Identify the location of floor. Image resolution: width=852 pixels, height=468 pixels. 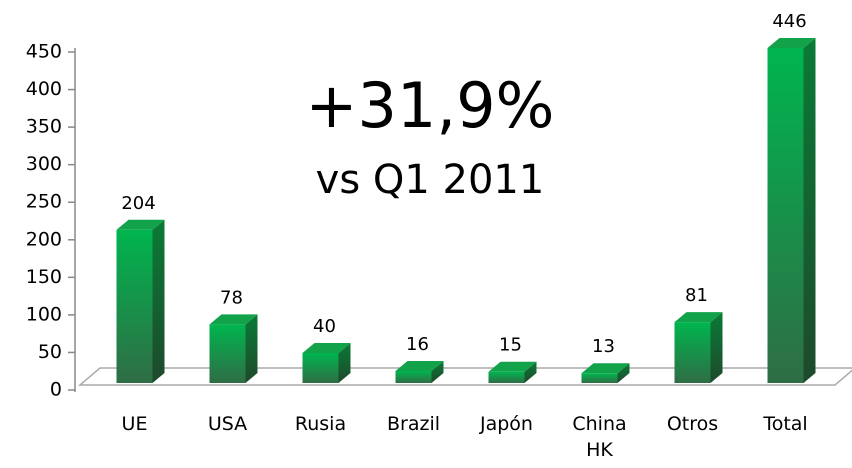
(464, 376).